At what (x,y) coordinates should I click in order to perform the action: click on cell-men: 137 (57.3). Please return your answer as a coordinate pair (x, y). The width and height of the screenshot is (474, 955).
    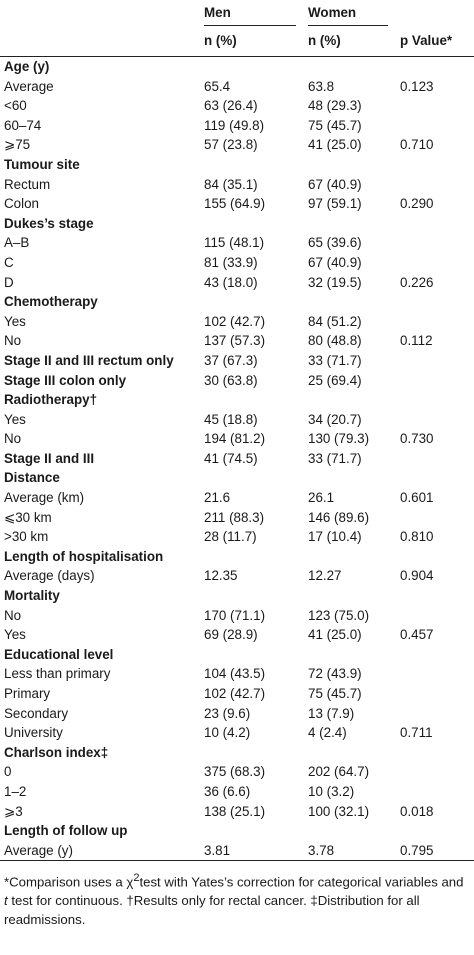
    Looking at the image, I should click on (235, 341).